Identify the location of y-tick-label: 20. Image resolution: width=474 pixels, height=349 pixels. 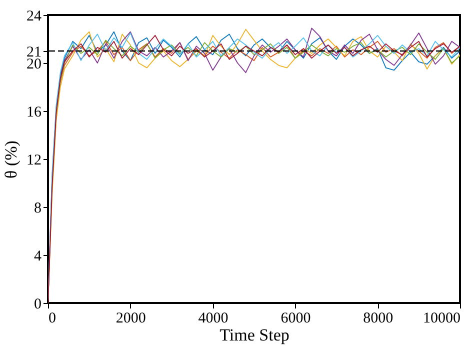
(34, 64).